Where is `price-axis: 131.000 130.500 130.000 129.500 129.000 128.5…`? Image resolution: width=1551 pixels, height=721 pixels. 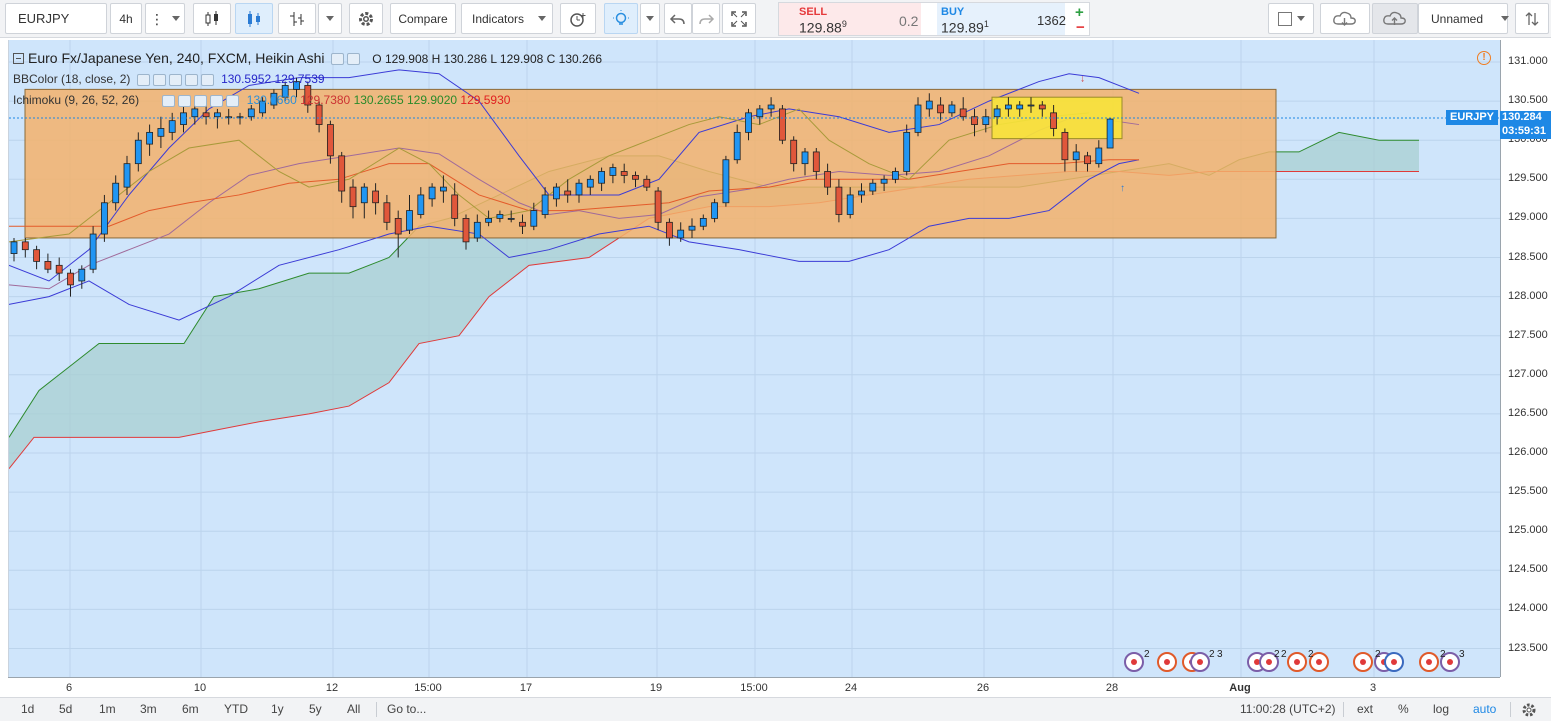
price-axis: 131.000 130.500 130.000 129.500 129.000 128.5… is located at coordinates (1525, 358).